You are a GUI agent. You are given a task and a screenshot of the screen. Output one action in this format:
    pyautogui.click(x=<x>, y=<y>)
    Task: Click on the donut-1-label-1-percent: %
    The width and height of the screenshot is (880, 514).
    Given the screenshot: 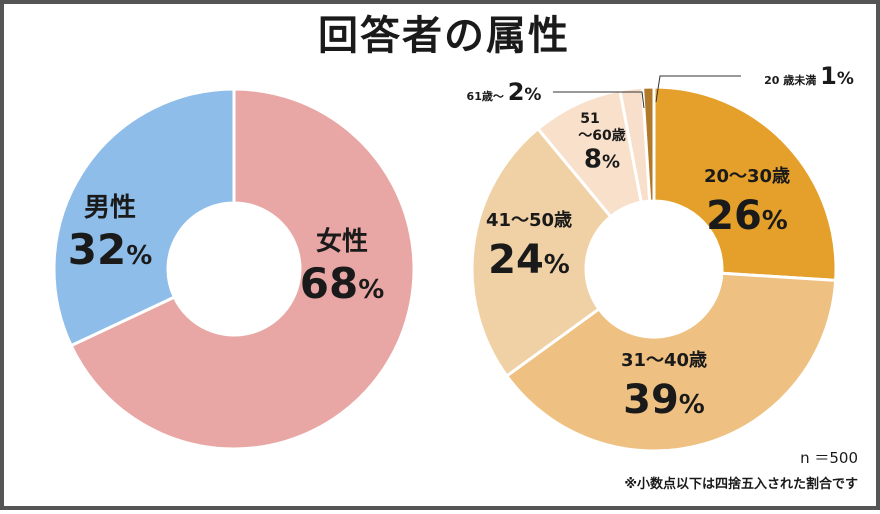 What is the action you would take?
    pyautogui.click(x=139, y=256)
    